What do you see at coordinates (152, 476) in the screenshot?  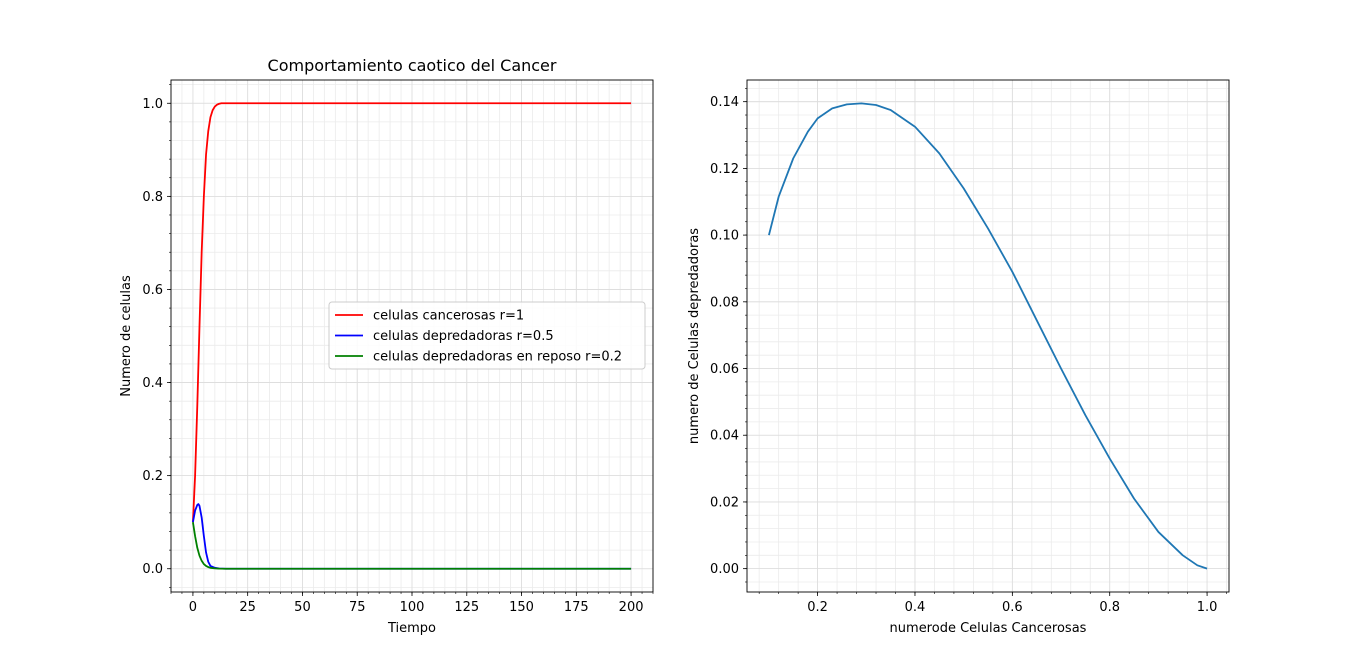 I see `y-tick-label: 0.2` at bounding box center [152, 476].